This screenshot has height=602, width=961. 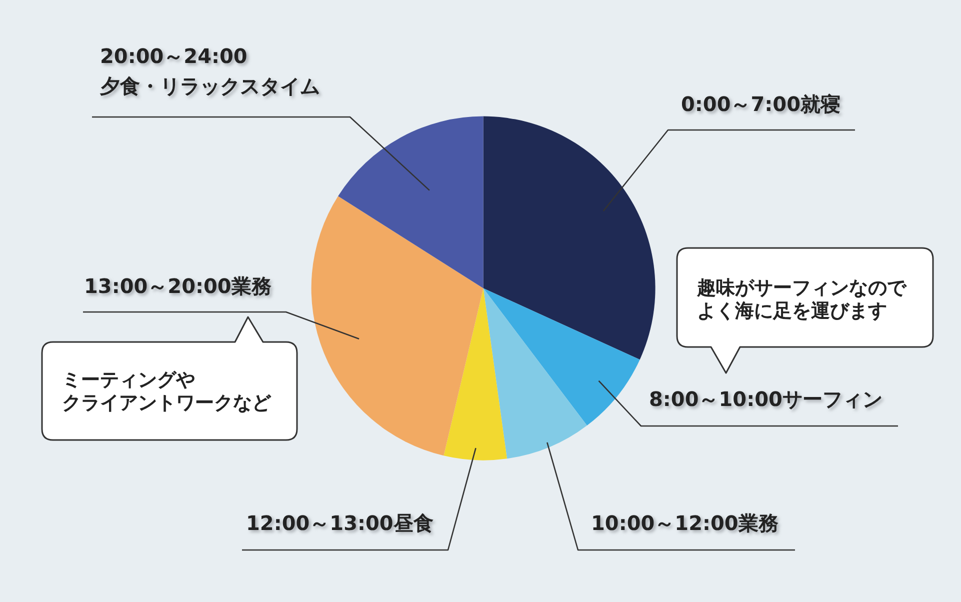 What do you see at coordinates (801, 288) in the screenshot?
I see `callout-text: 趣味がサーフィンなので` at bounding box center [801, 288].